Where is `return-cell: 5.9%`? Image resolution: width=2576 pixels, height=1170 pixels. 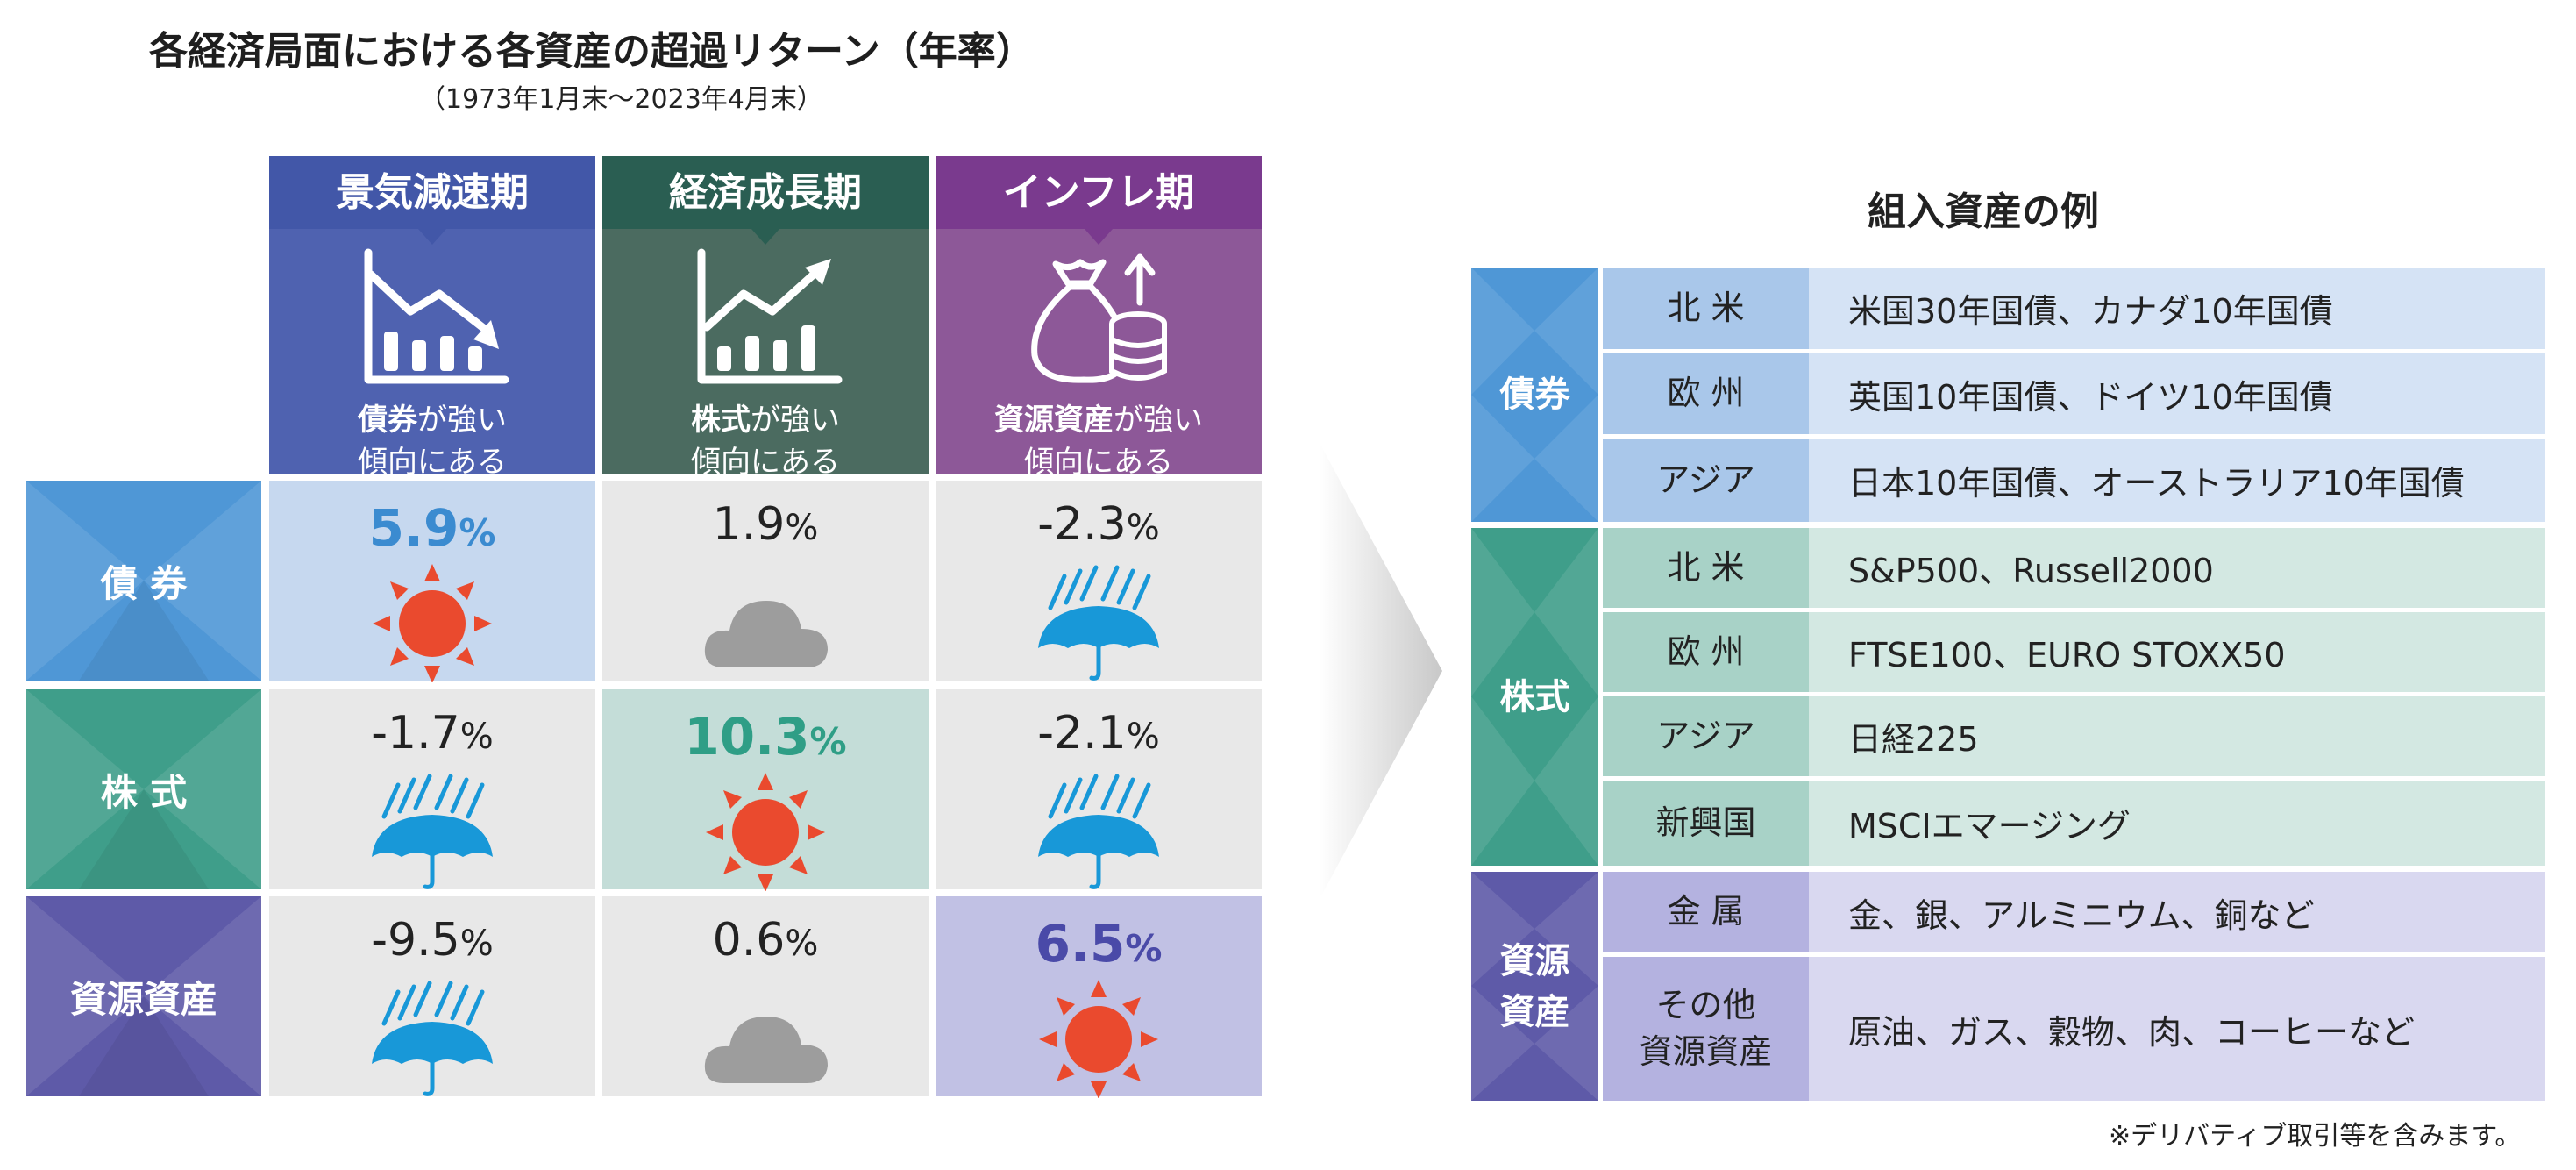 return-cell: 5.9% is located at coordinates (432, 581).